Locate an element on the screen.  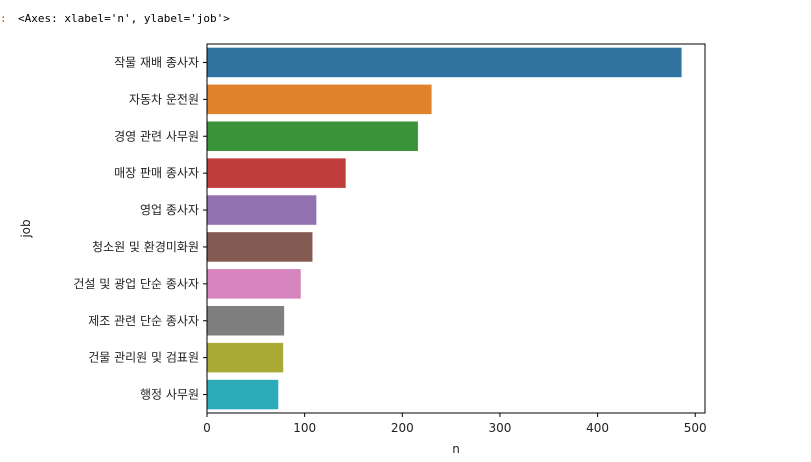
y-tick-label: 작물 재배 종사자 is located at coordinates (156, 62).